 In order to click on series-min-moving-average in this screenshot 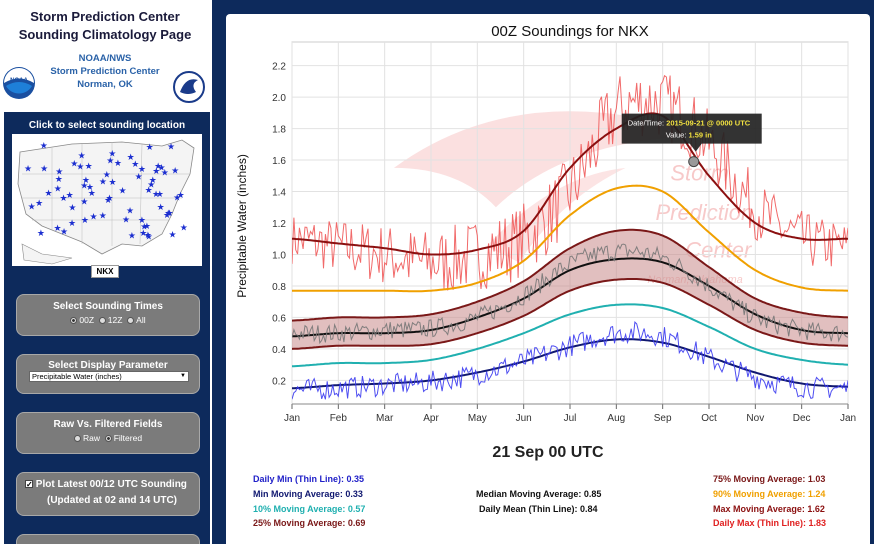, I will do `click(570, 364)`.